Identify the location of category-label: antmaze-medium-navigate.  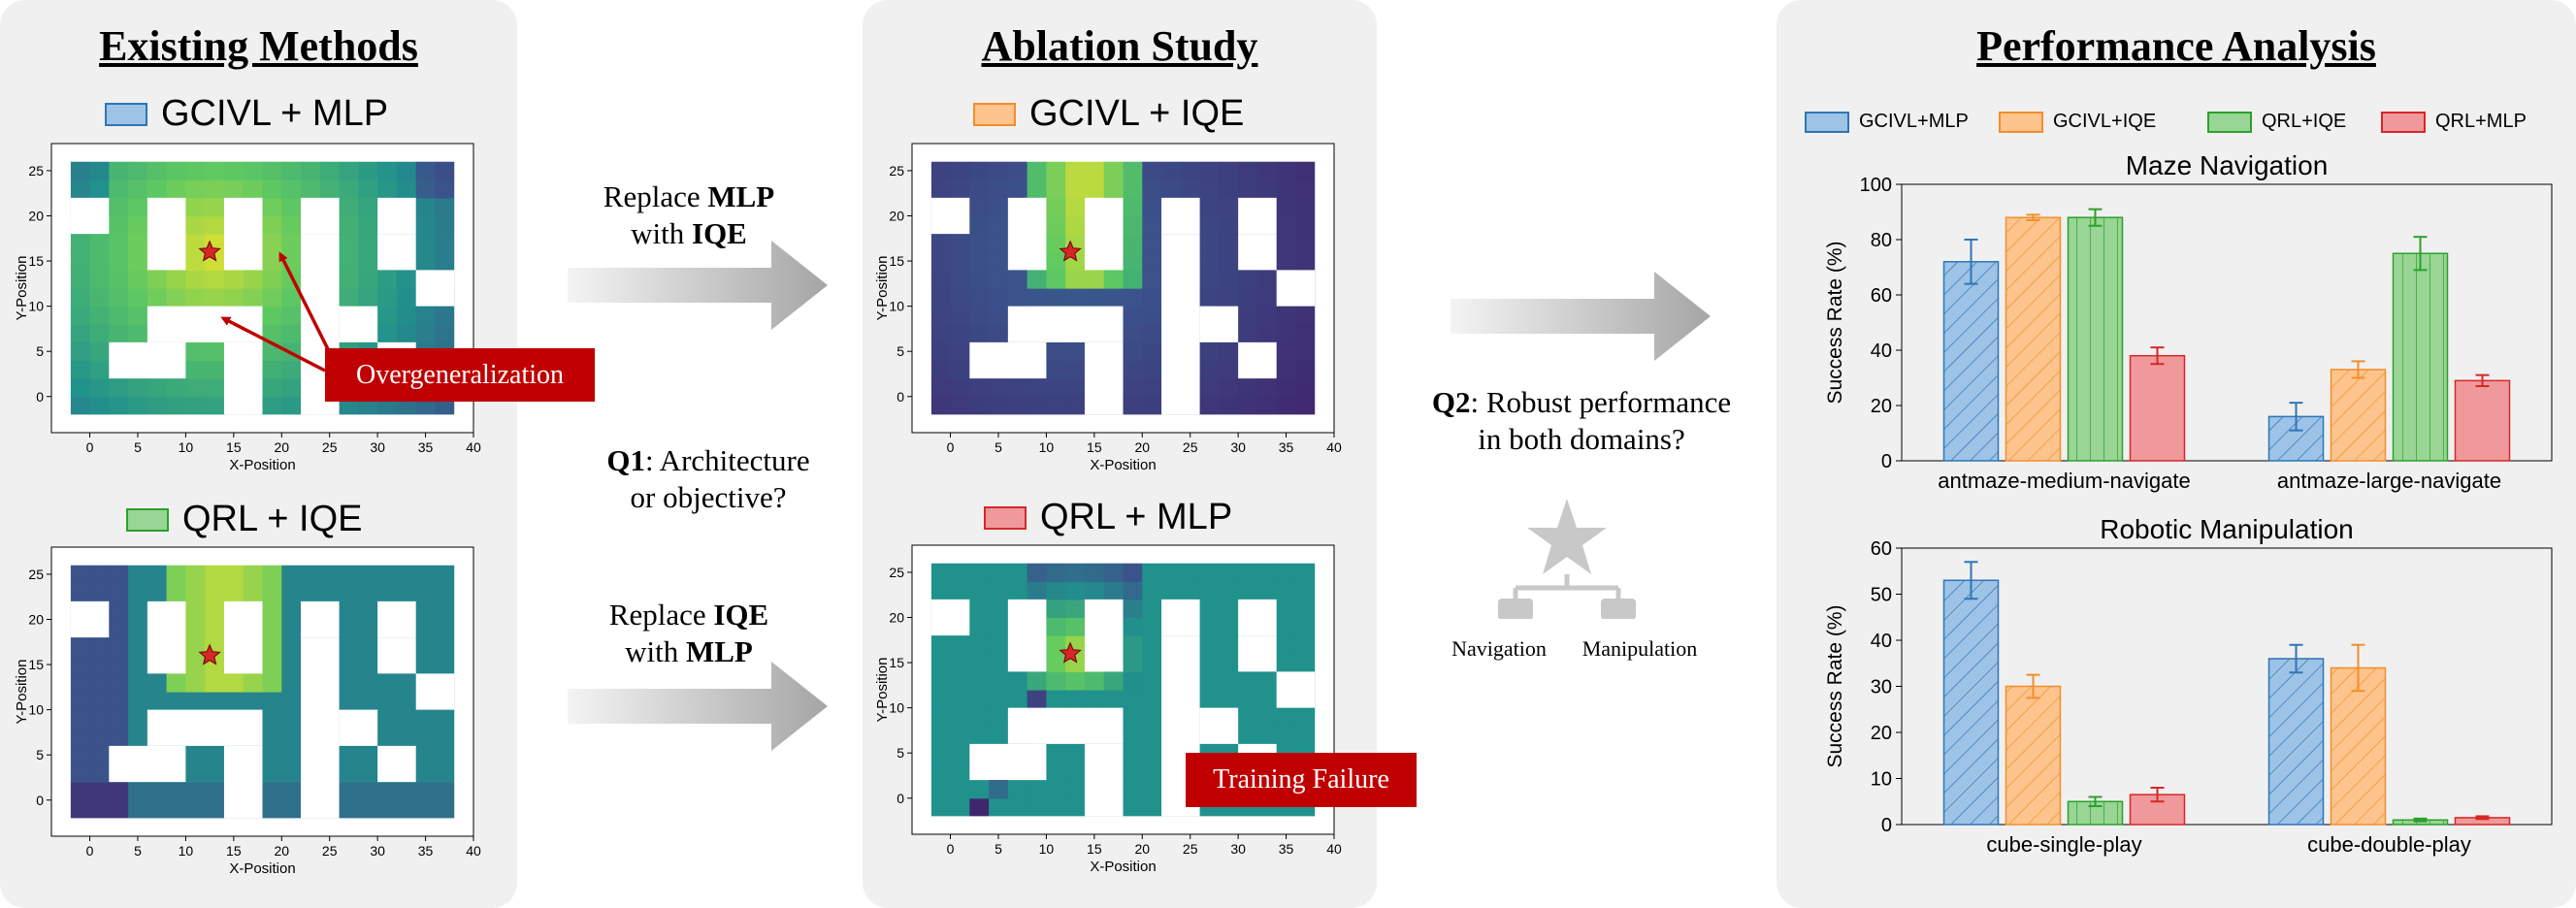
(2064, 481).